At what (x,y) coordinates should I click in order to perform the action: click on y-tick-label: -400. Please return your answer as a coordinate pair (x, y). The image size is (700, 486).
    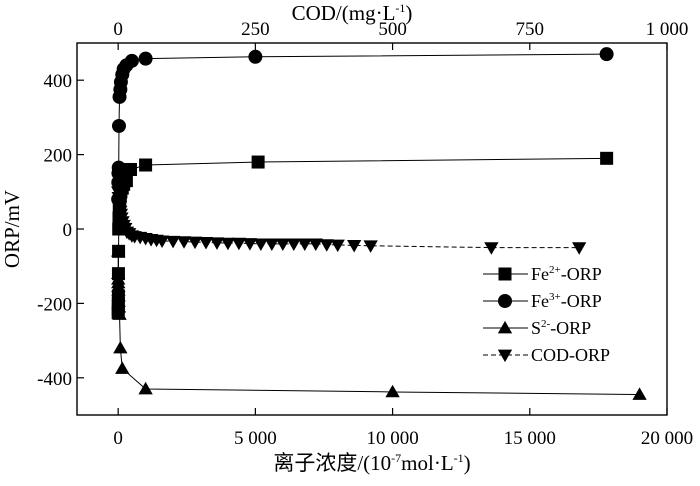
    Looking at the image, I should click on (54, 379).